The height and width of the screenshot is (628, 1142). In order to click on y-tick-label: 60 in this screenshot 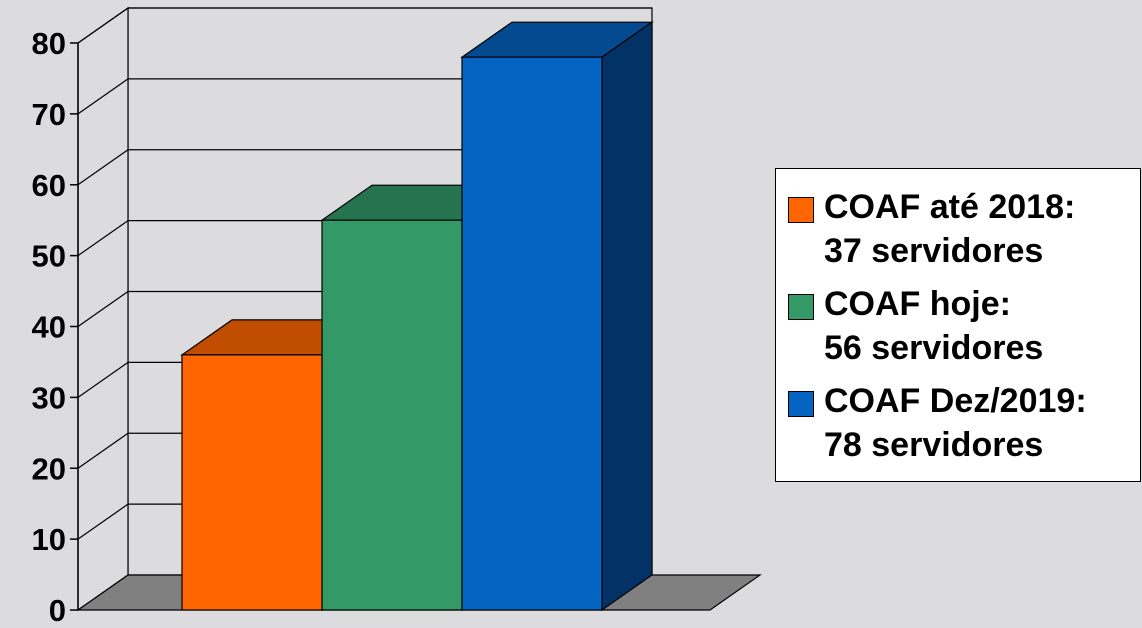, I will do `click(49, 185)`.